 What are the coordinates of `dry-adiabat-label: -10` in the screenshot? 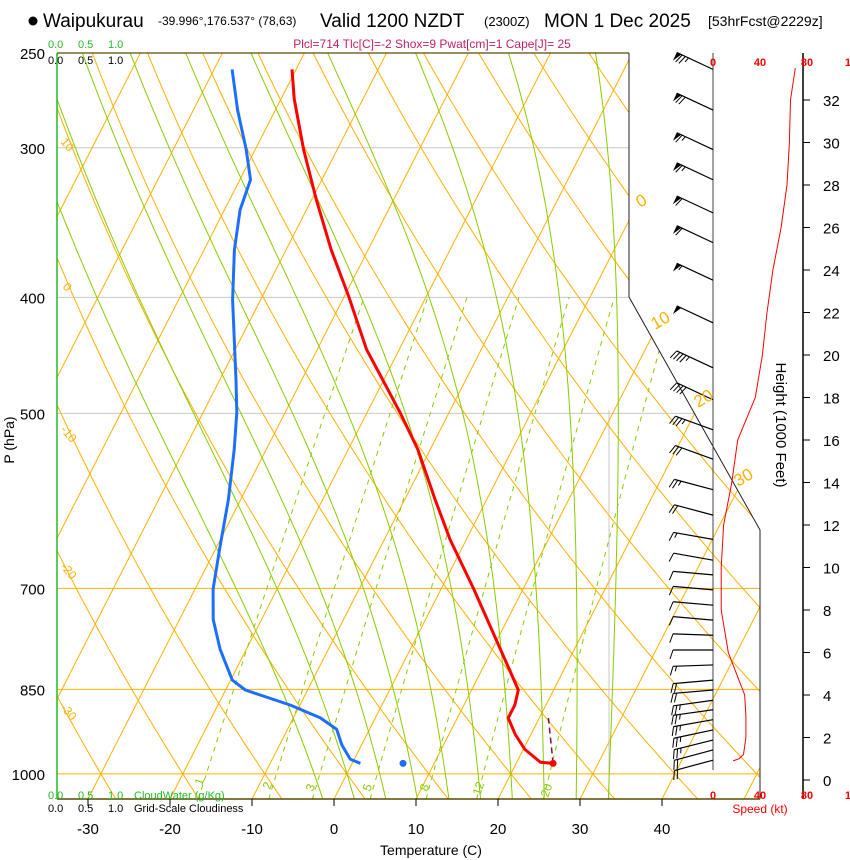 It's located at (69, 434).